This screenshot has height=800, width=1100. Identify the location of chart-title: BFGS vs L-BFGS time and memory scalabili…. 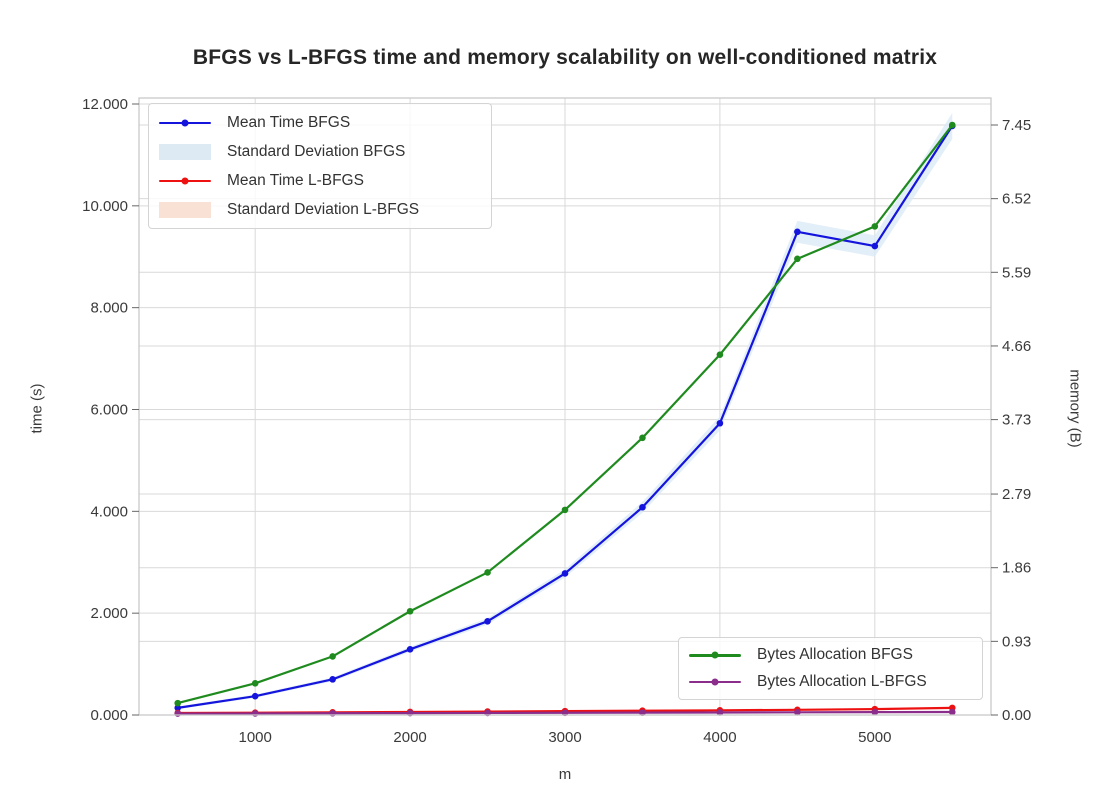
(565, 57).